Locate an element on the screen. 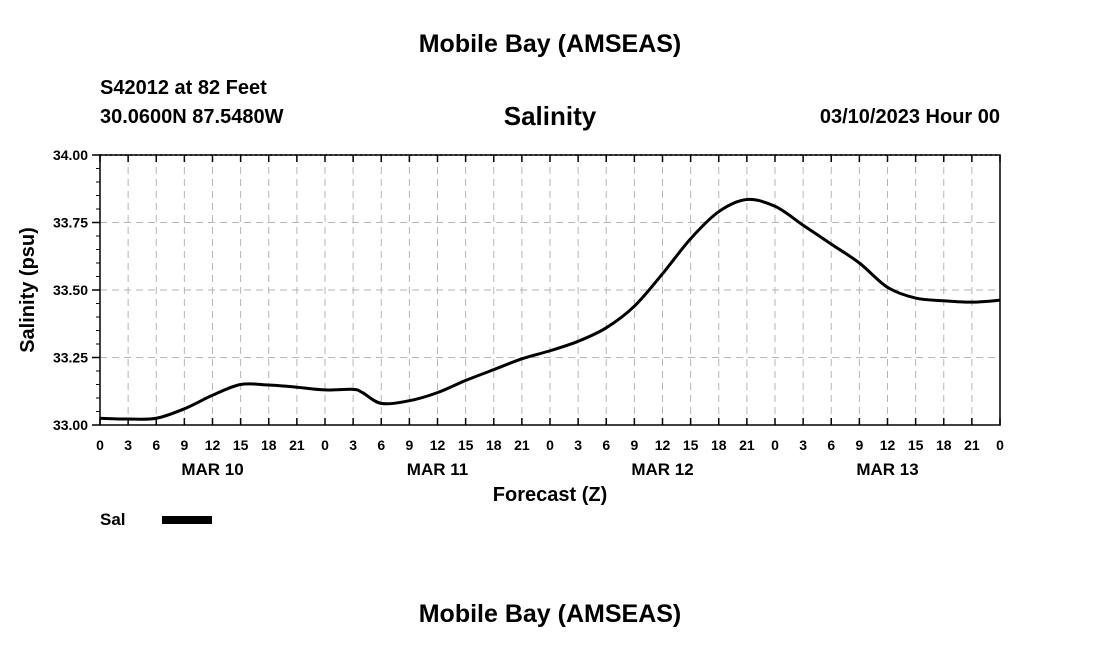  y-tick-label: 33.75 is located at coordinates (70, 223).